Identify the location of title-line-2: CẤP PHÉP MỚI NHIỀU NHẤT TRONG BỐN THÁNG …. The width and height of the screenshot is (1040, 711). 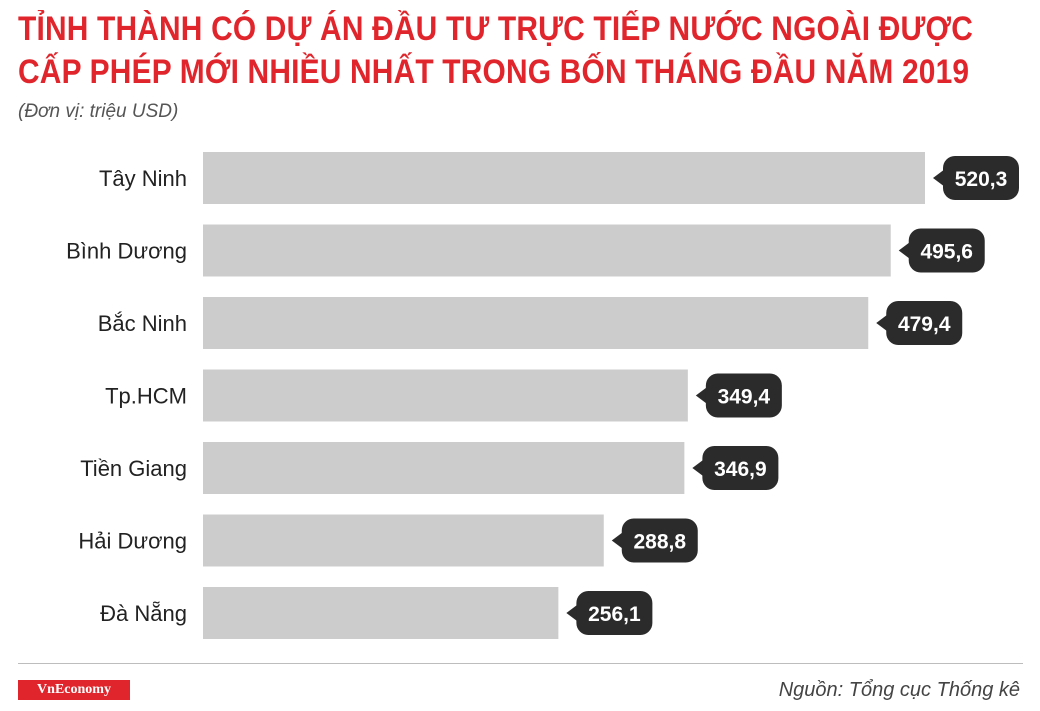
(494, 72).